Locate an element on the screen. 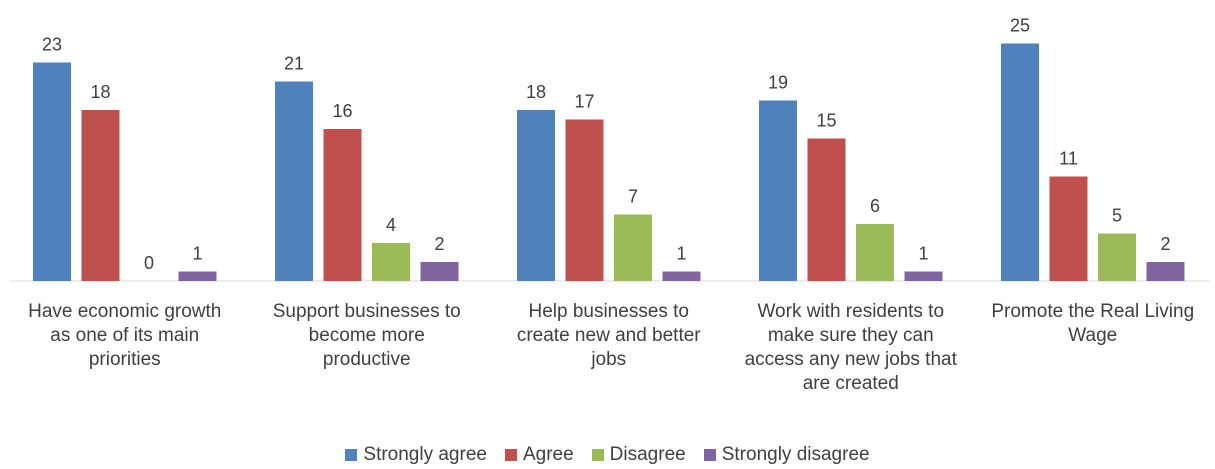 Image resolution: width=1215 pixels, height=469 pixels. data-label-strongly-disagree-5: 2 is located at coordinates (1165, 244).